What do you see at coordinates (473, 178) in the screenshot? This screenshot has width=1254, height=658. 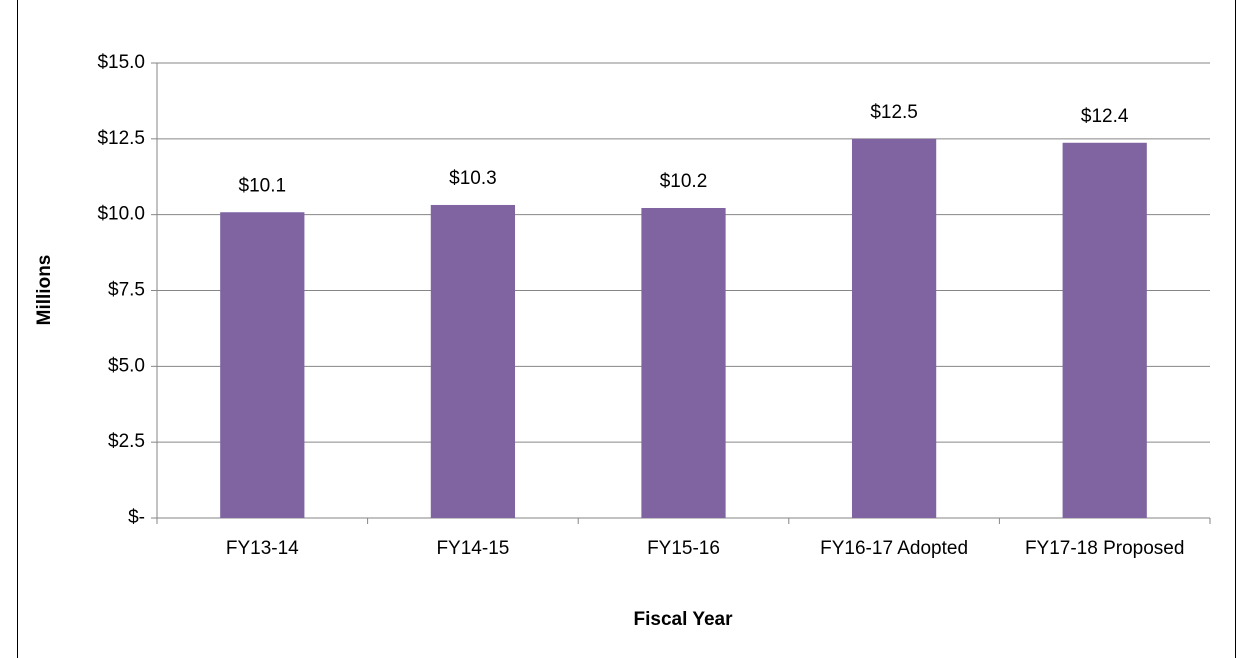 I see `data-label: $10.3` at bounding box center [473, 178].